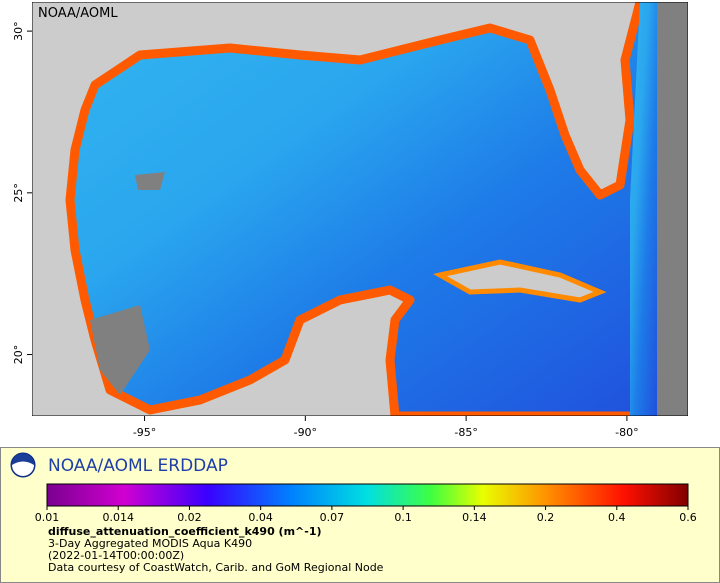 Image resolution: width=720 pixels, height=583 pixels. Describe the element at coordinates (18, 31) in the screenshot. I see `y-tick-label: 30°` at that location.